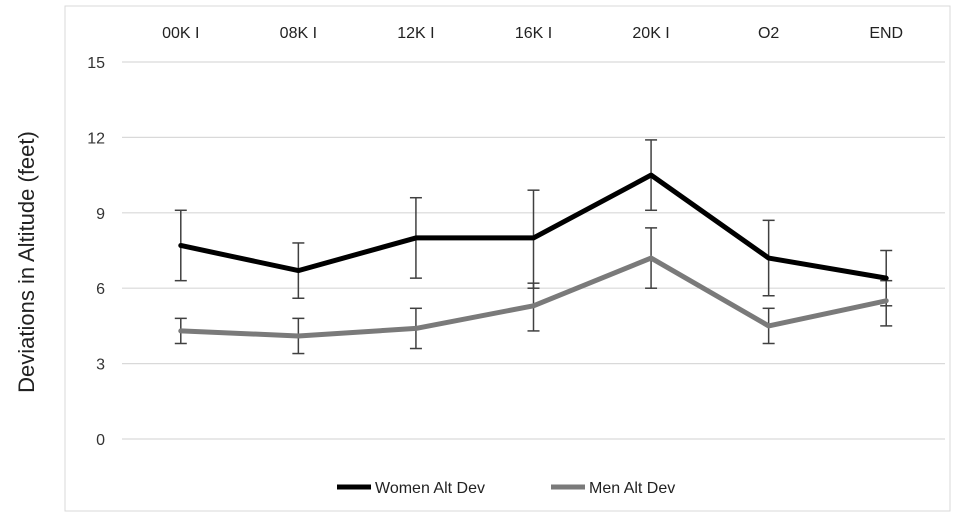 This screenshot has width=958, height=521. I want to click on x-tick-label: 20K I, so click(650, 33).